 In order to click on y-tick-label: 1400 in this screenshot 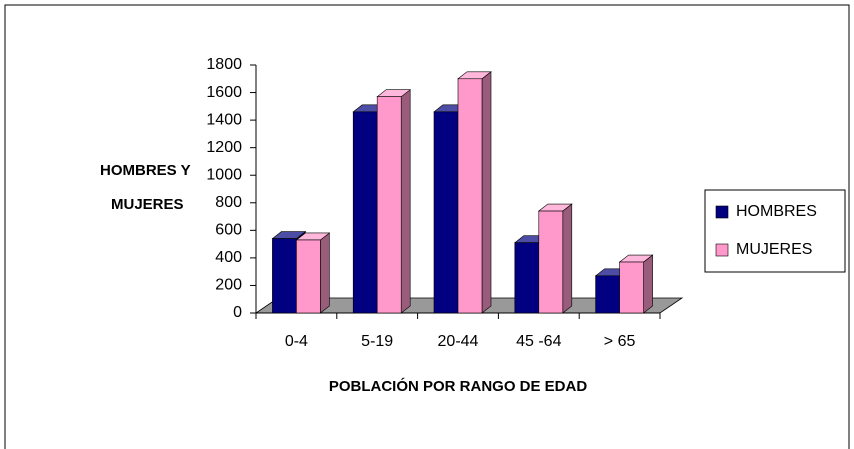, I will do `click(224, 119)`.